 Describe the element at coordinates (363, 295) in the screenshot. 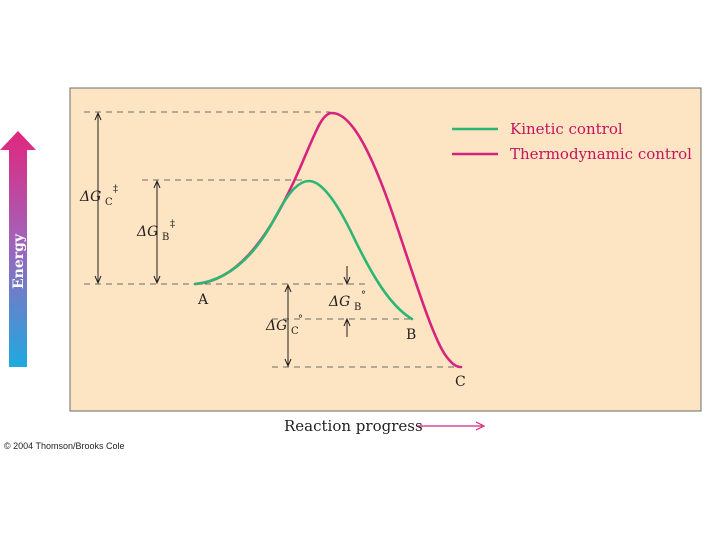

I see `label-dgb-std-sup: °` at that location.